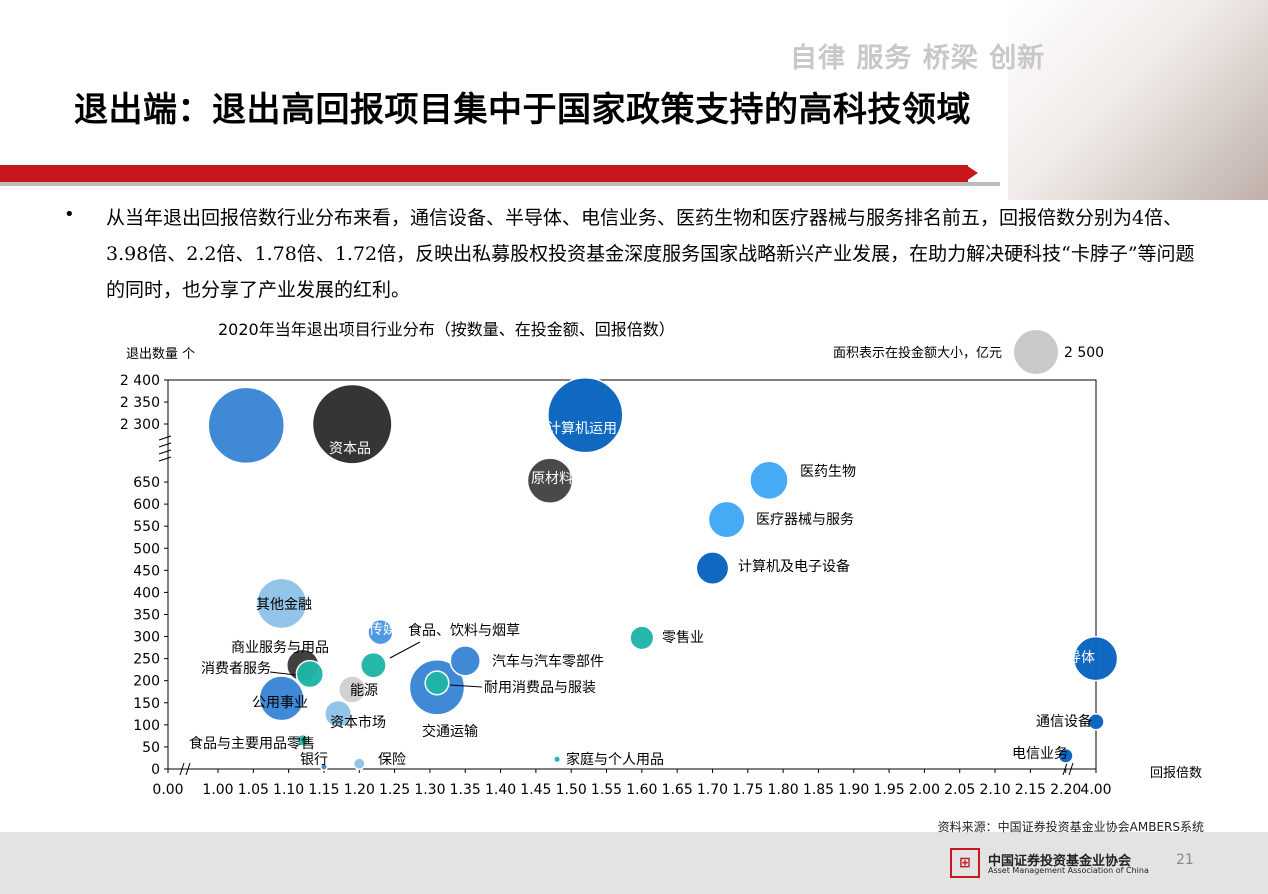 The width and height of the screenshot is (1268, 894). I want to click on bubble-label: 银行, so click(314, 760).